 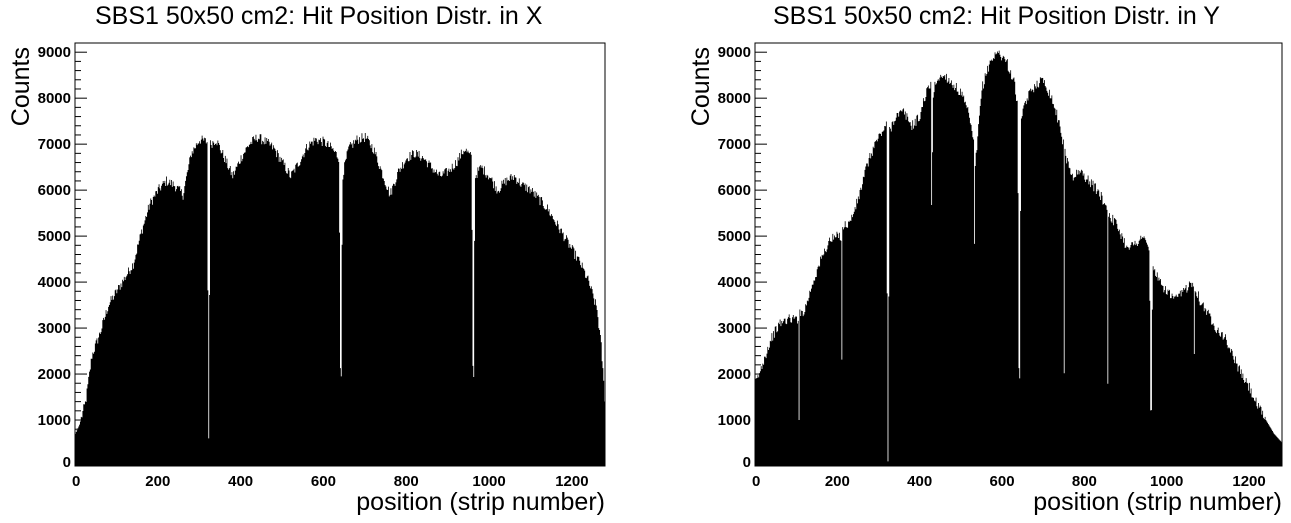 What do you see at coordinates (319, 16) in the screenshot?
I see `chart-title: SBS1 50x50 cm2: Hit Position Distr. in X` at bounding box center [319, 16].